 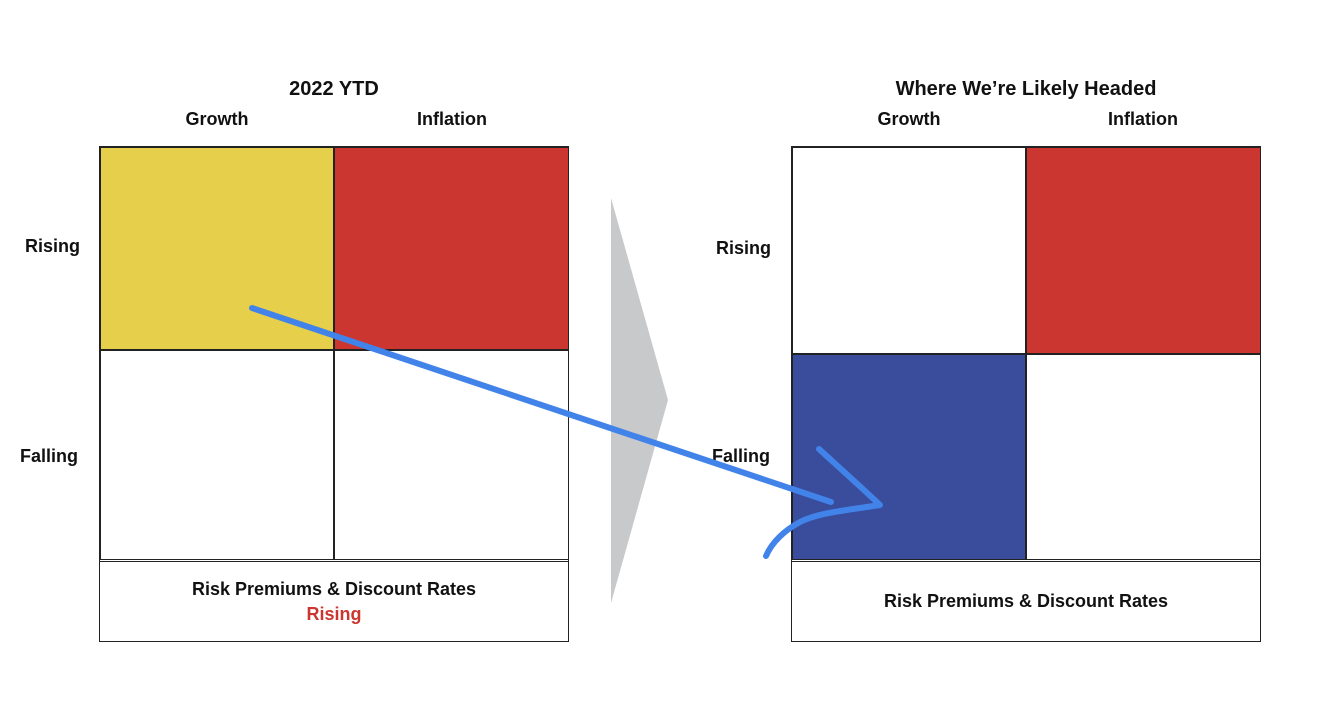 I want to click on left-row-header-rising: Rising, so click(x=53, y=246).